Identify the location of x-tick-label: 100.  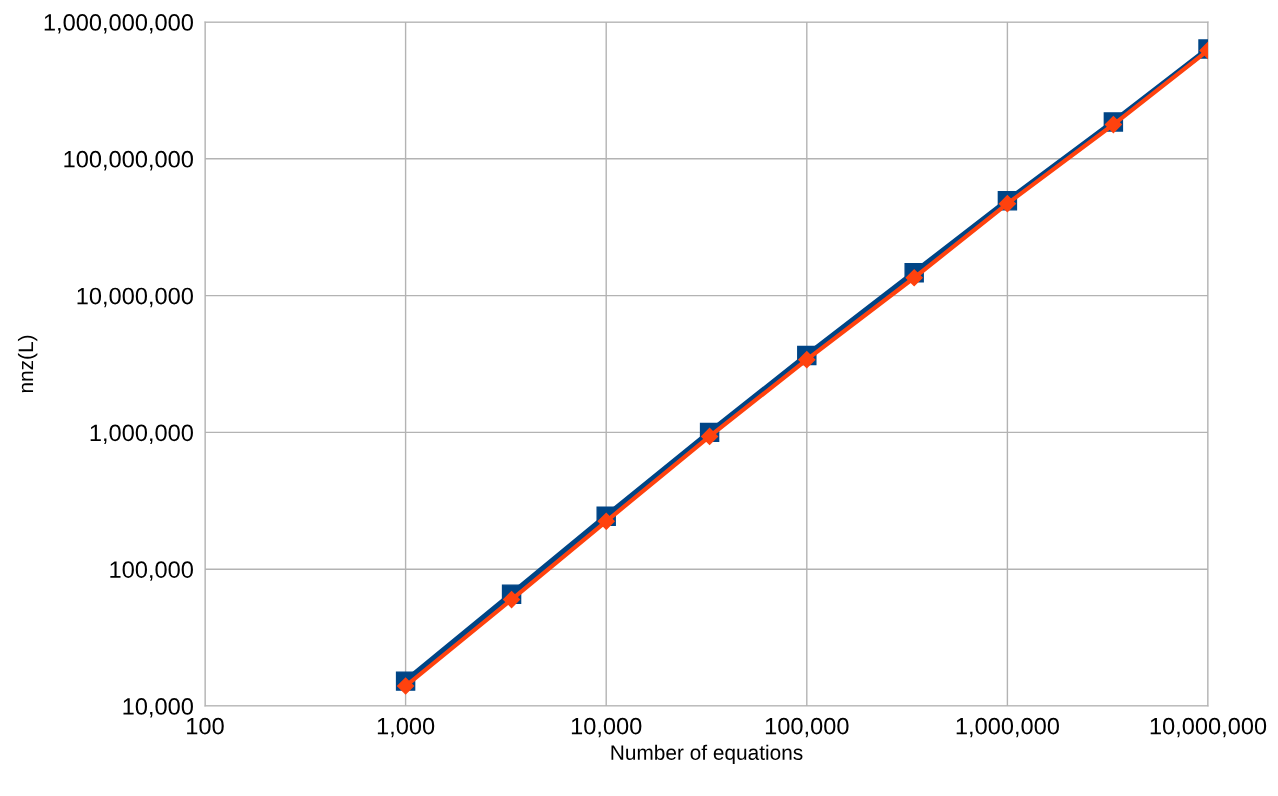
(205, 726).